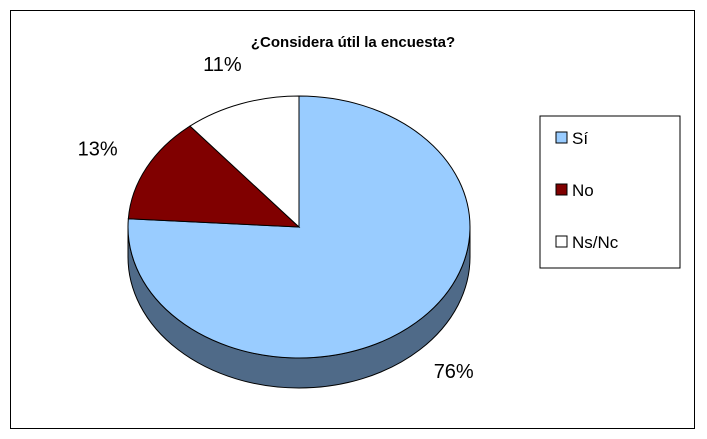  What do you see at coordinates (353, 42) in the screenshot?
I see `chart-title: ¿Considera útil la encuesta?` at bounding box center [353, 42].